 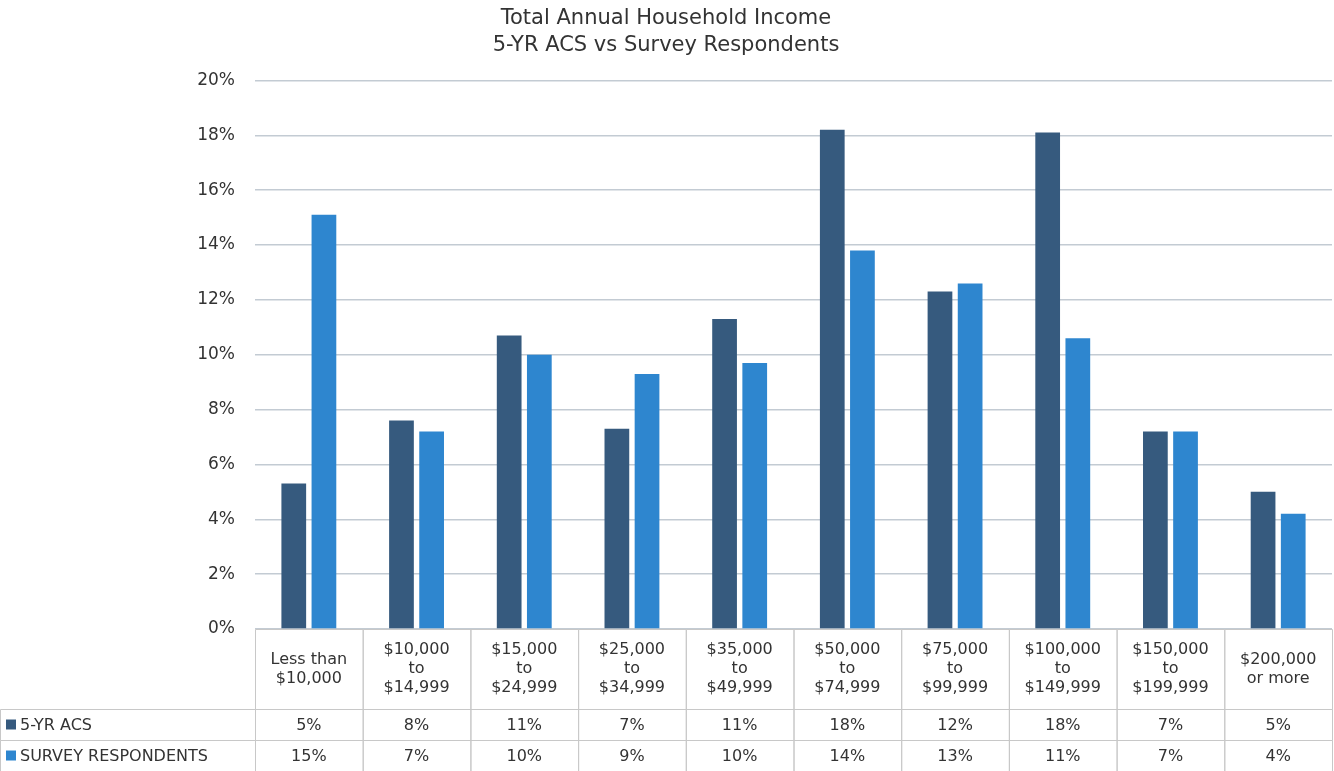 What do you see at coordinates (309, 755) in the screenshot?
I see `data-label: 15%` at bounding box center [309, 755].